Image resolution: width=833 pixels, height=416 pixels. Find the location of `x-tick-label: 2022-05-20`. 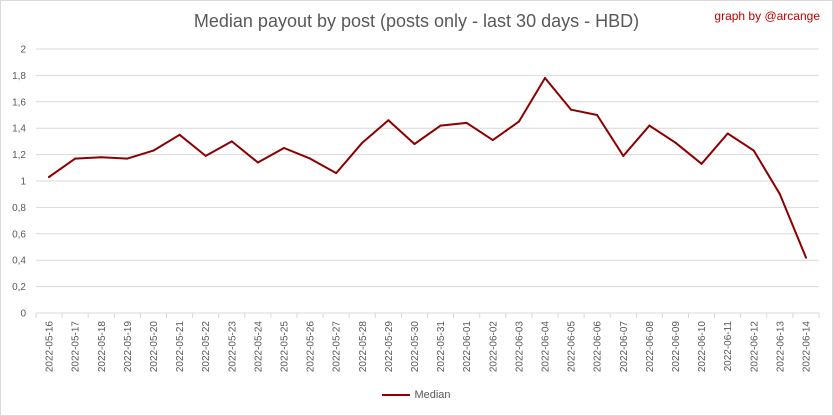

x-tick-label: 2022-05-20 is located at coordinates (154, 347).